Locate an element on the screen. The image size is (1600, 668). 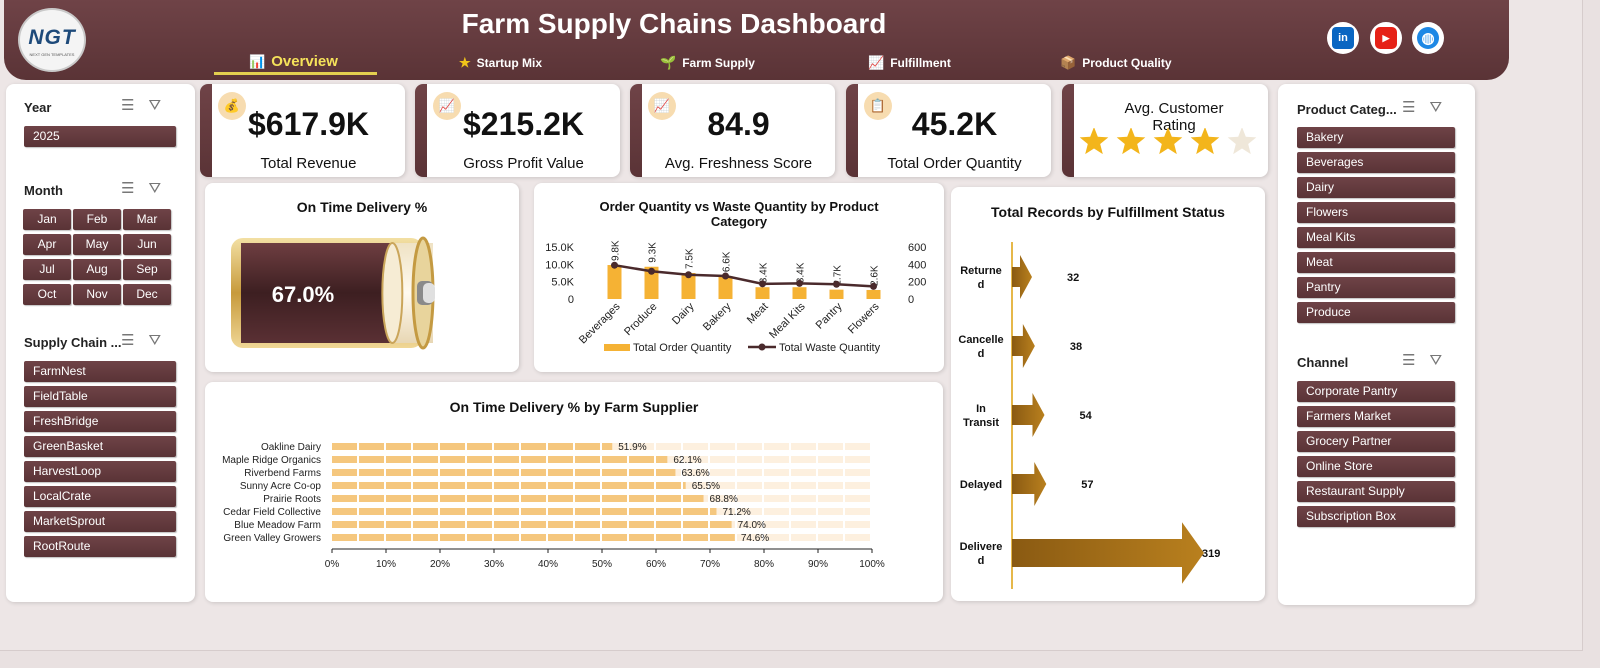
tab-overview: 📊 Overview is located at coordinates (293, 61).